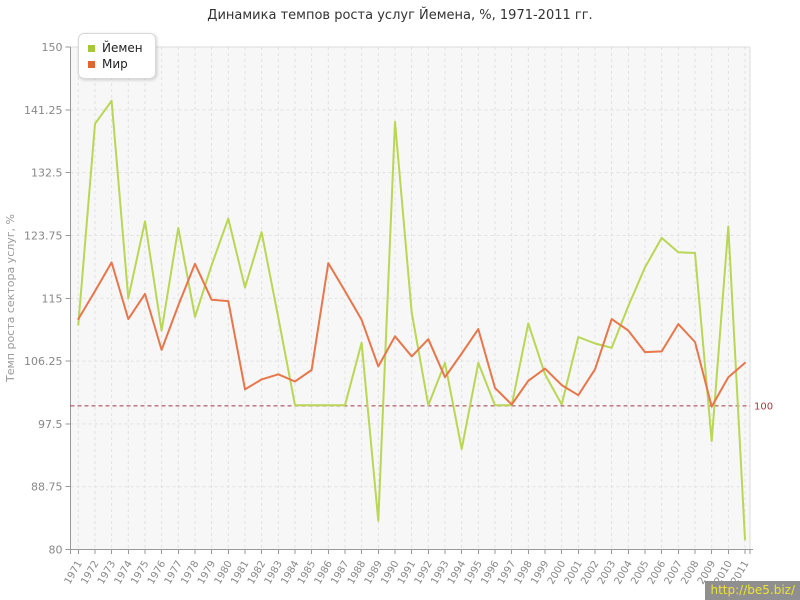 This screenshot has height=600, width=800. Describe the element at coordinates (43, 235) in the screenshot. I see `y-tick-label: 123.75` at that location.